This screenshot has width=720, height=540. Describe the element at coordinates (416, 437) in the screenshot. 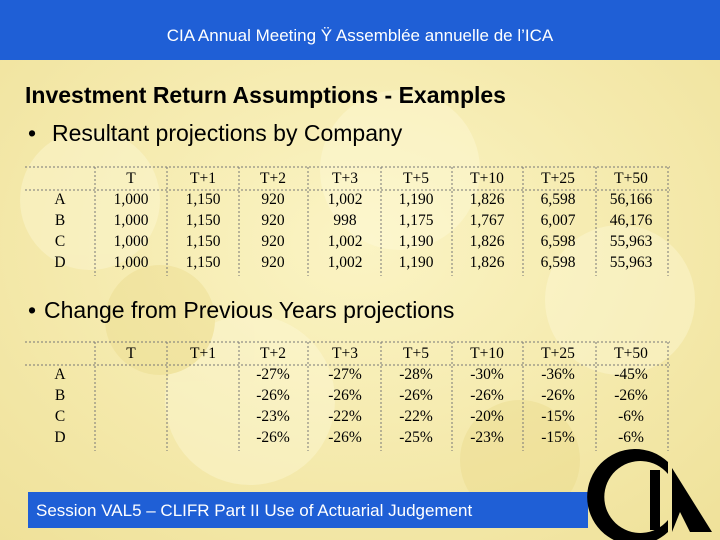

I see `table-cell: -25%` at that location.